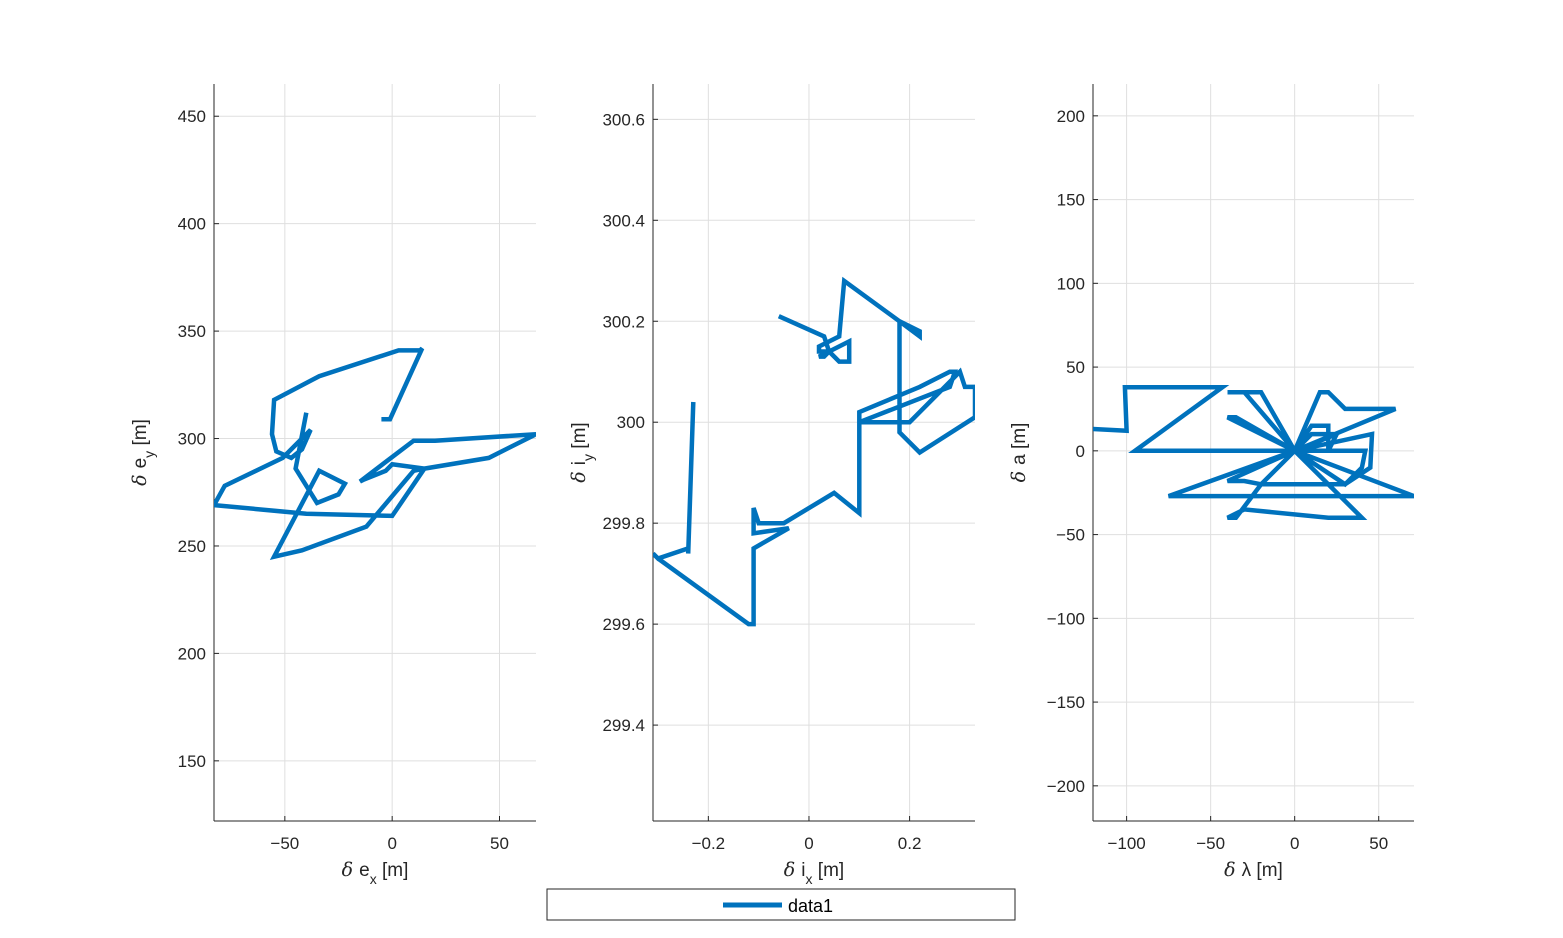 The image size is (1563, 938). What do you see at coordinates (781, 904) in the screenshot?
I see `legend: data1` at bounding box center [781, 904].